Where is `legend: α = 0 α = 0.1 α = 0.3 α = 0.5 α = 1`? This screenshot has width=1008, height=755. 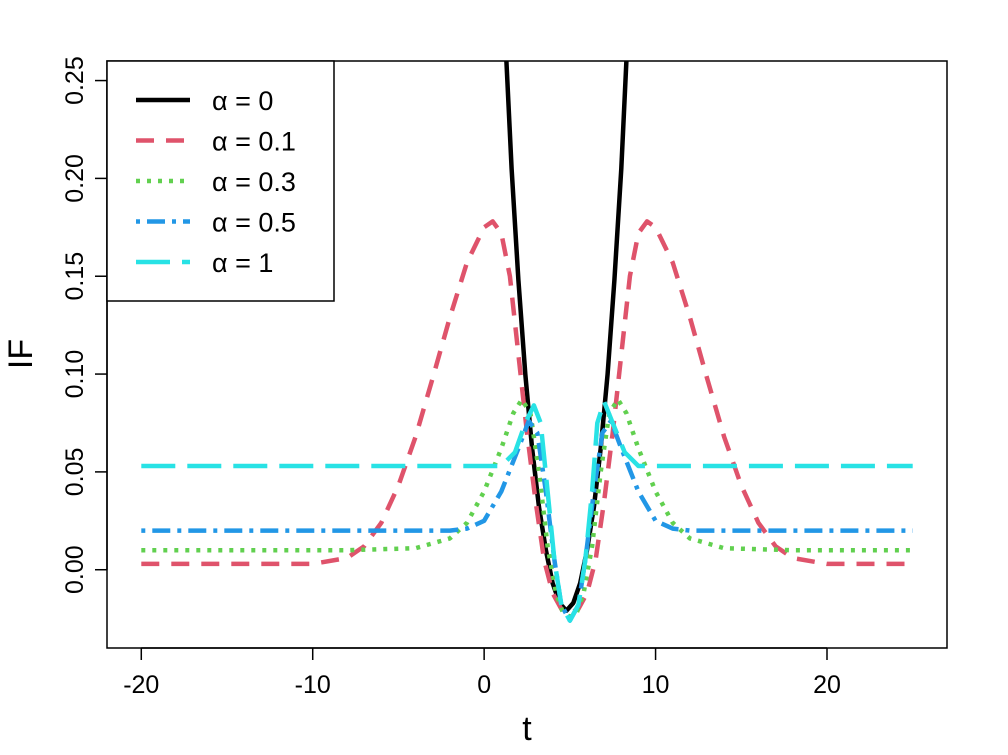
legend: α = 0 α = 0.1 α = 0.3 α = 0.5 α = 1 is located at coordinates (220, 181).